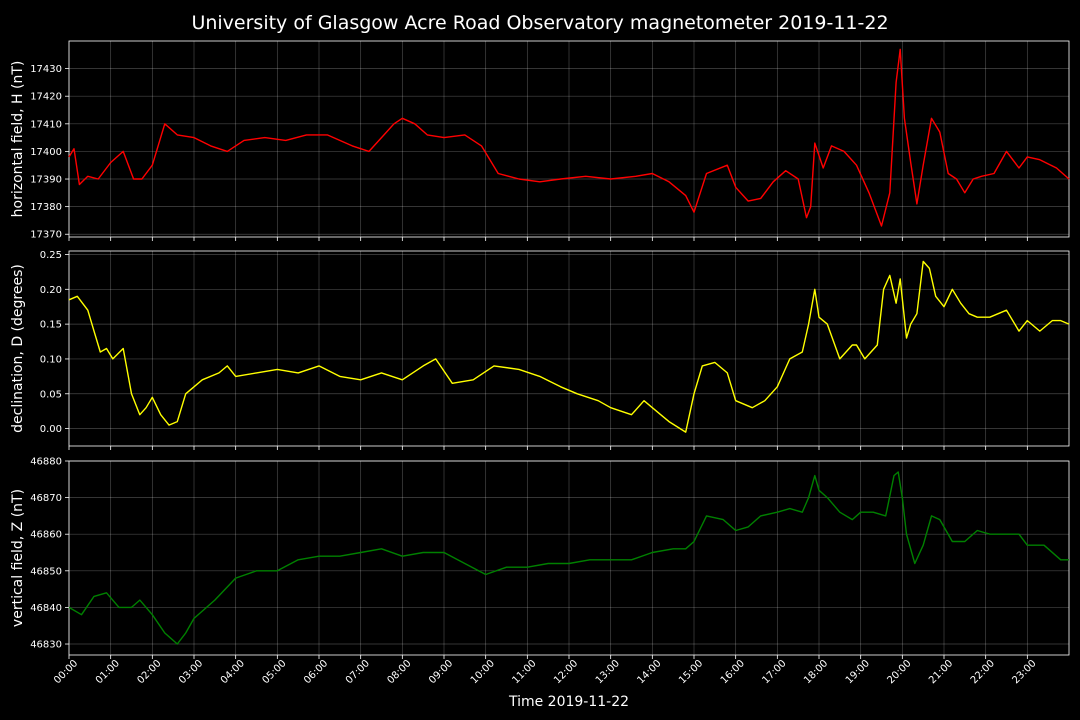  What do you see at coordinates (46, 571) in the screenshot?
I see `z-y-tick-label-2: 46850` at bounding box center [46, 571].